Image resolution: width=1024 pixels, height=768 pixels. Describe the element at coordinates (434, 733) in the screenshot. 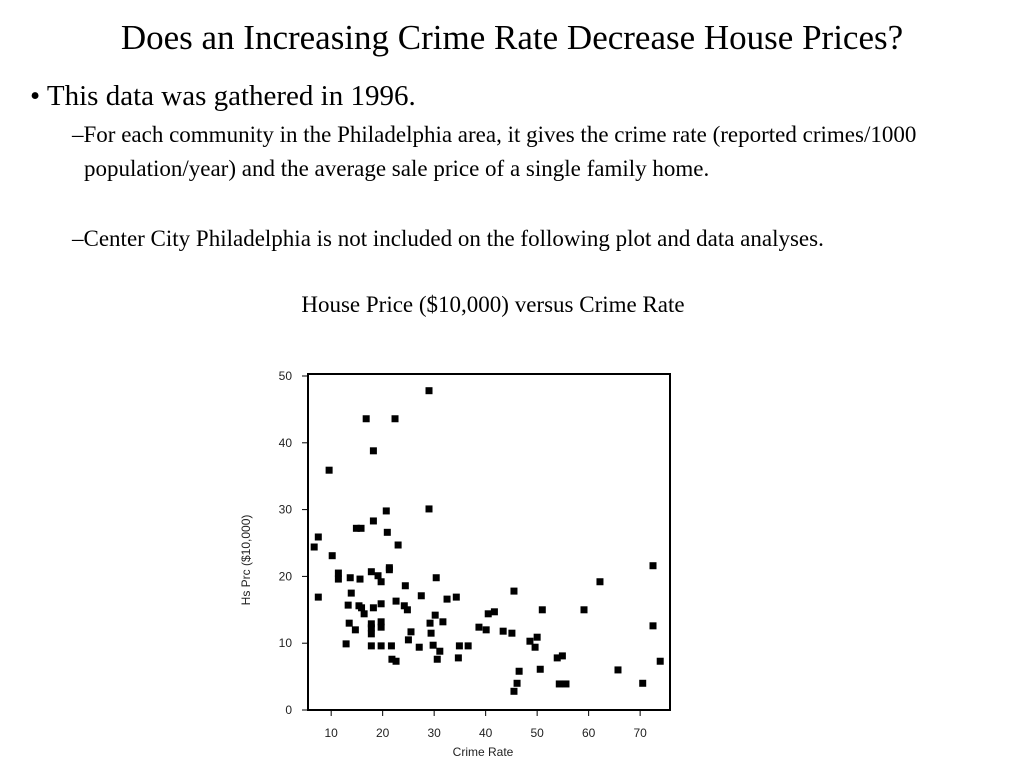

I see `x-tick-label: 30` at that location.